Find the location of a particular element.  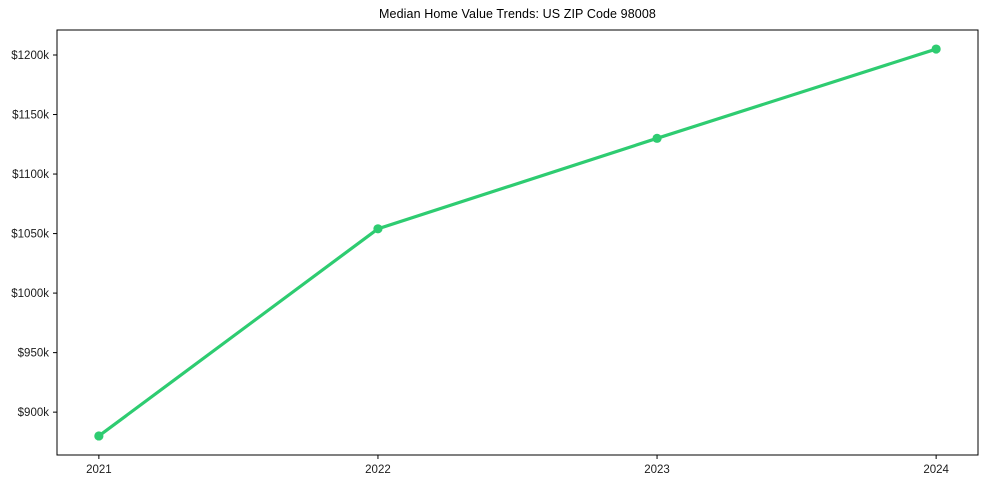

x-tick-label: 2022 is located at coordinates (378, 470).